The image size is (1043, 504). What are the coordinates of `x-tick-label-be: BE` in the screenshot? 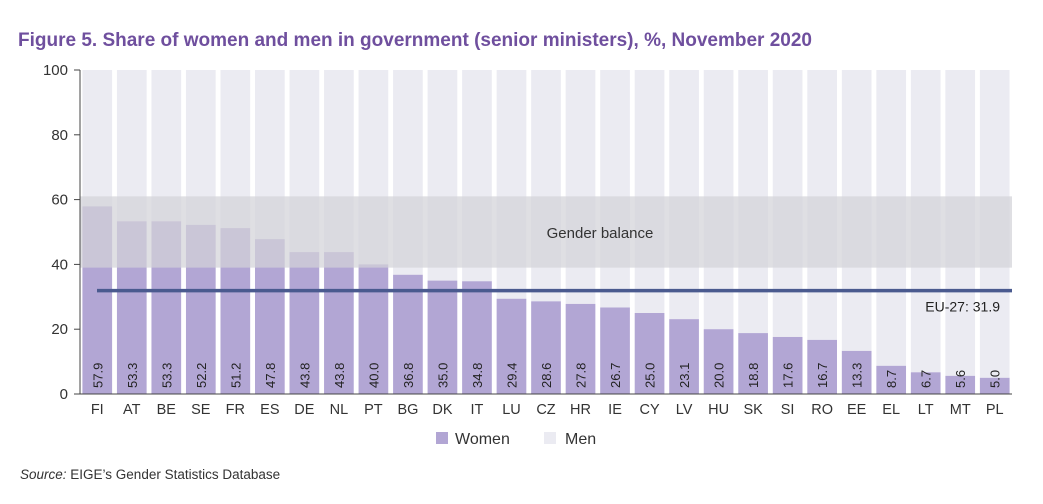 It's located at (167, 410).